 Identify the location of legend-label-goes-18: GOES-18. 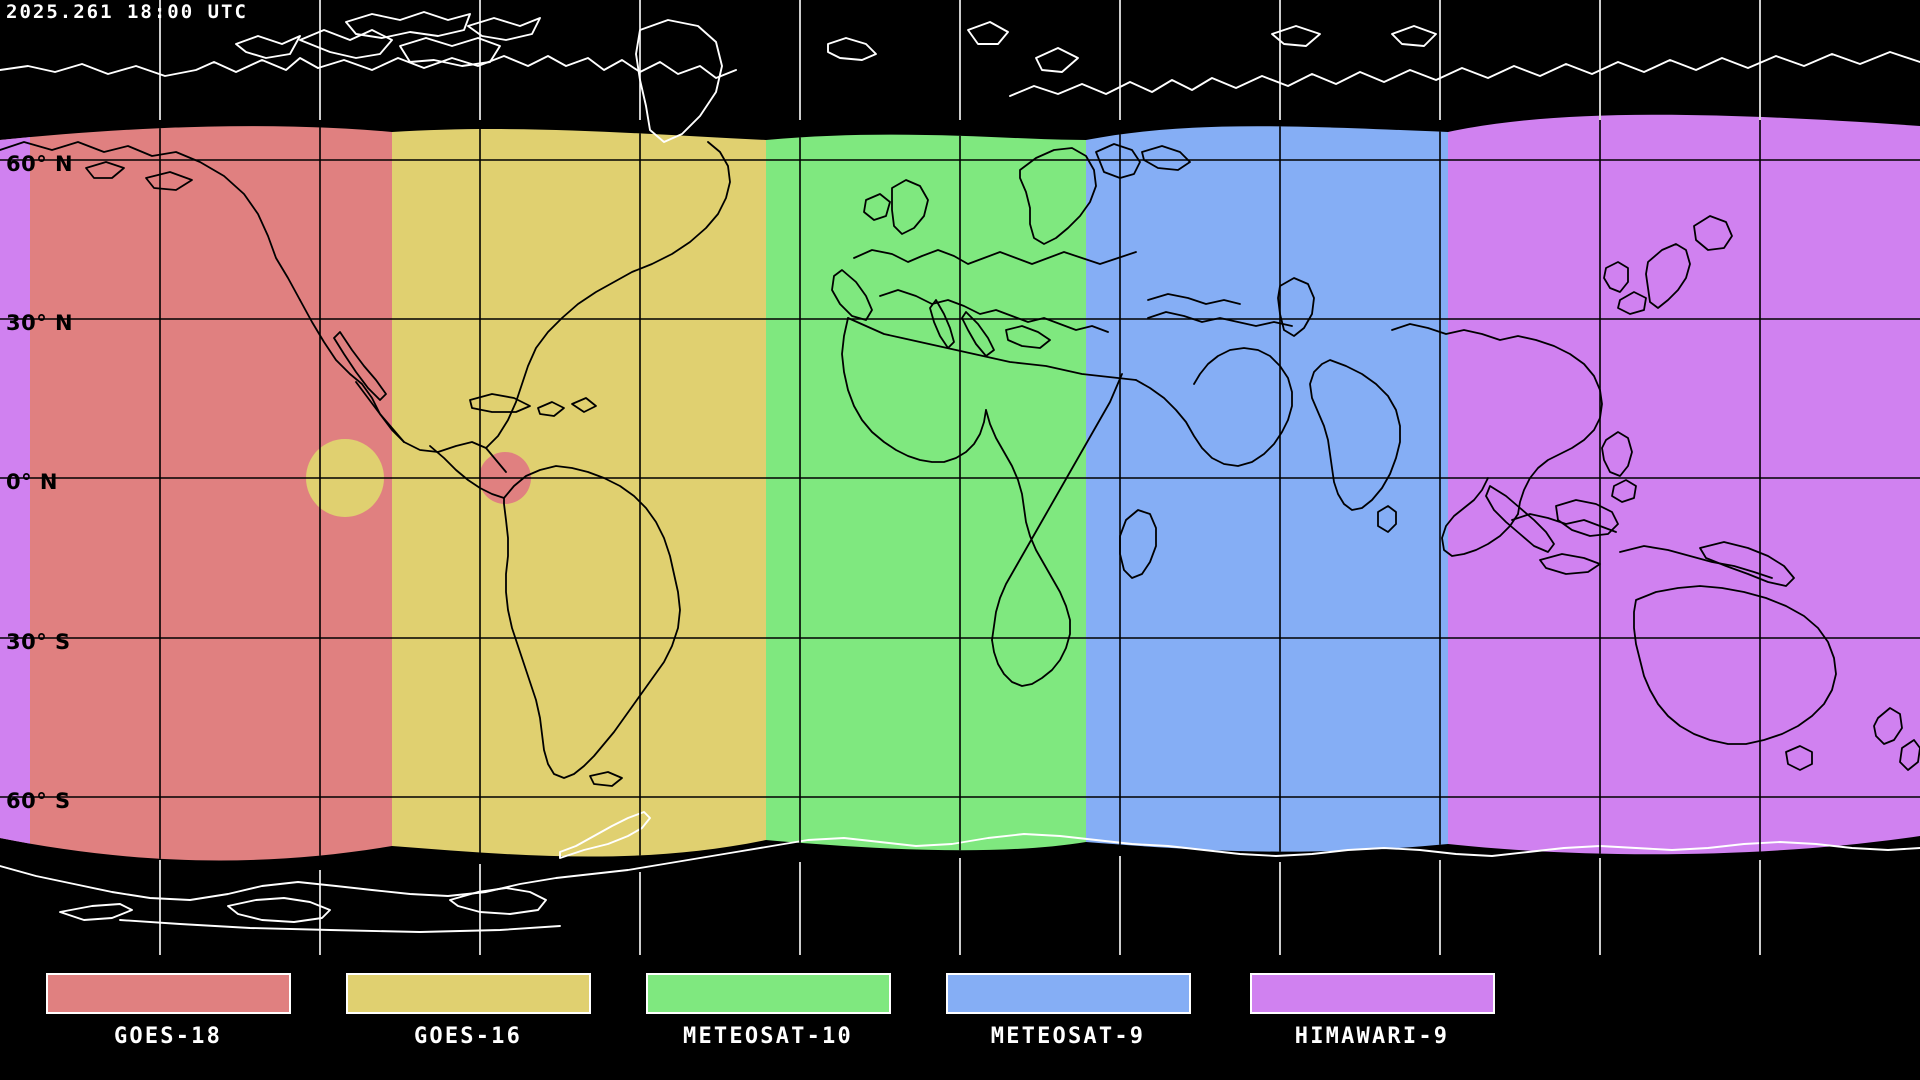
(168, 1036).